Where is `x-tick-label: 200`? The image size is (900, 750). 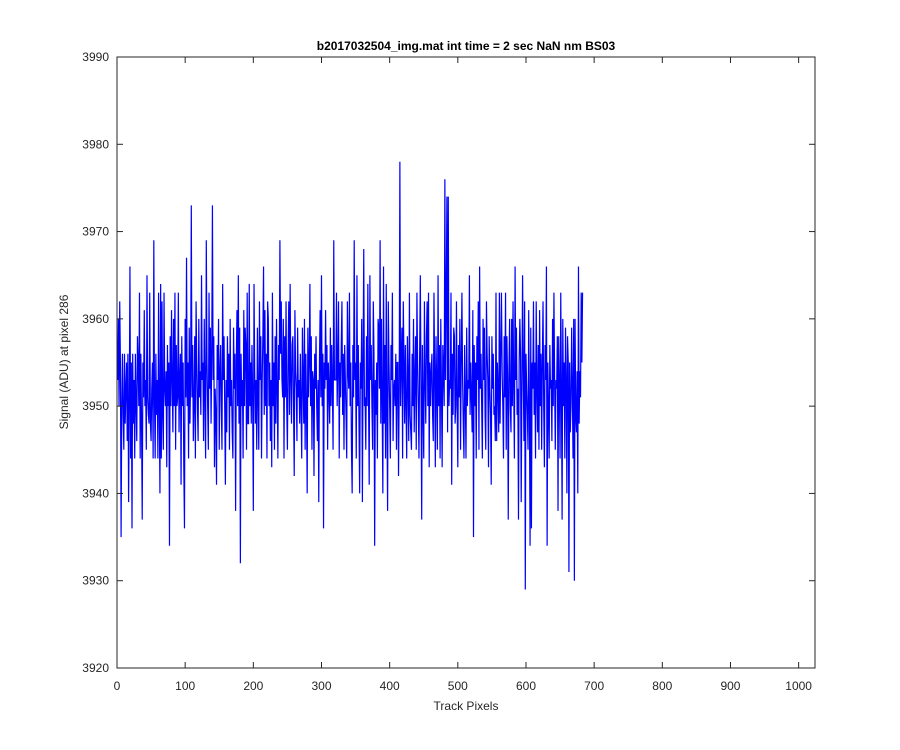 x-tick-label: 200 is located at coordinates (253, 686).